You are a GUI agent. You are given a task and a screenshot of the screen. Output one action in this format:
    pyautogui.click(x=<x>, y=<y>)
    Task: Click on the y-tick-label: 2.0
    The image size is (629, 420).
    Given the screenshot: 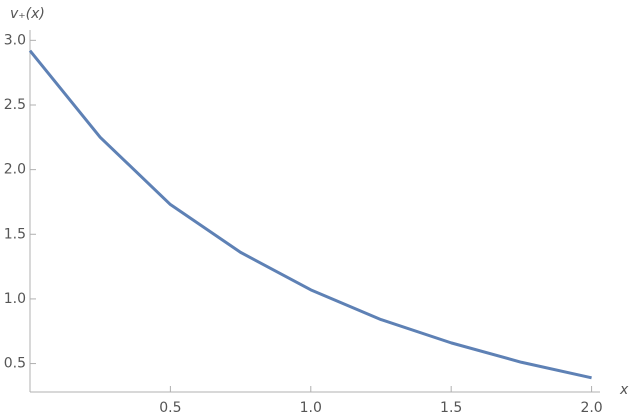 What is the action you would take?
    pyautogui.click(x=15, y=170)
    